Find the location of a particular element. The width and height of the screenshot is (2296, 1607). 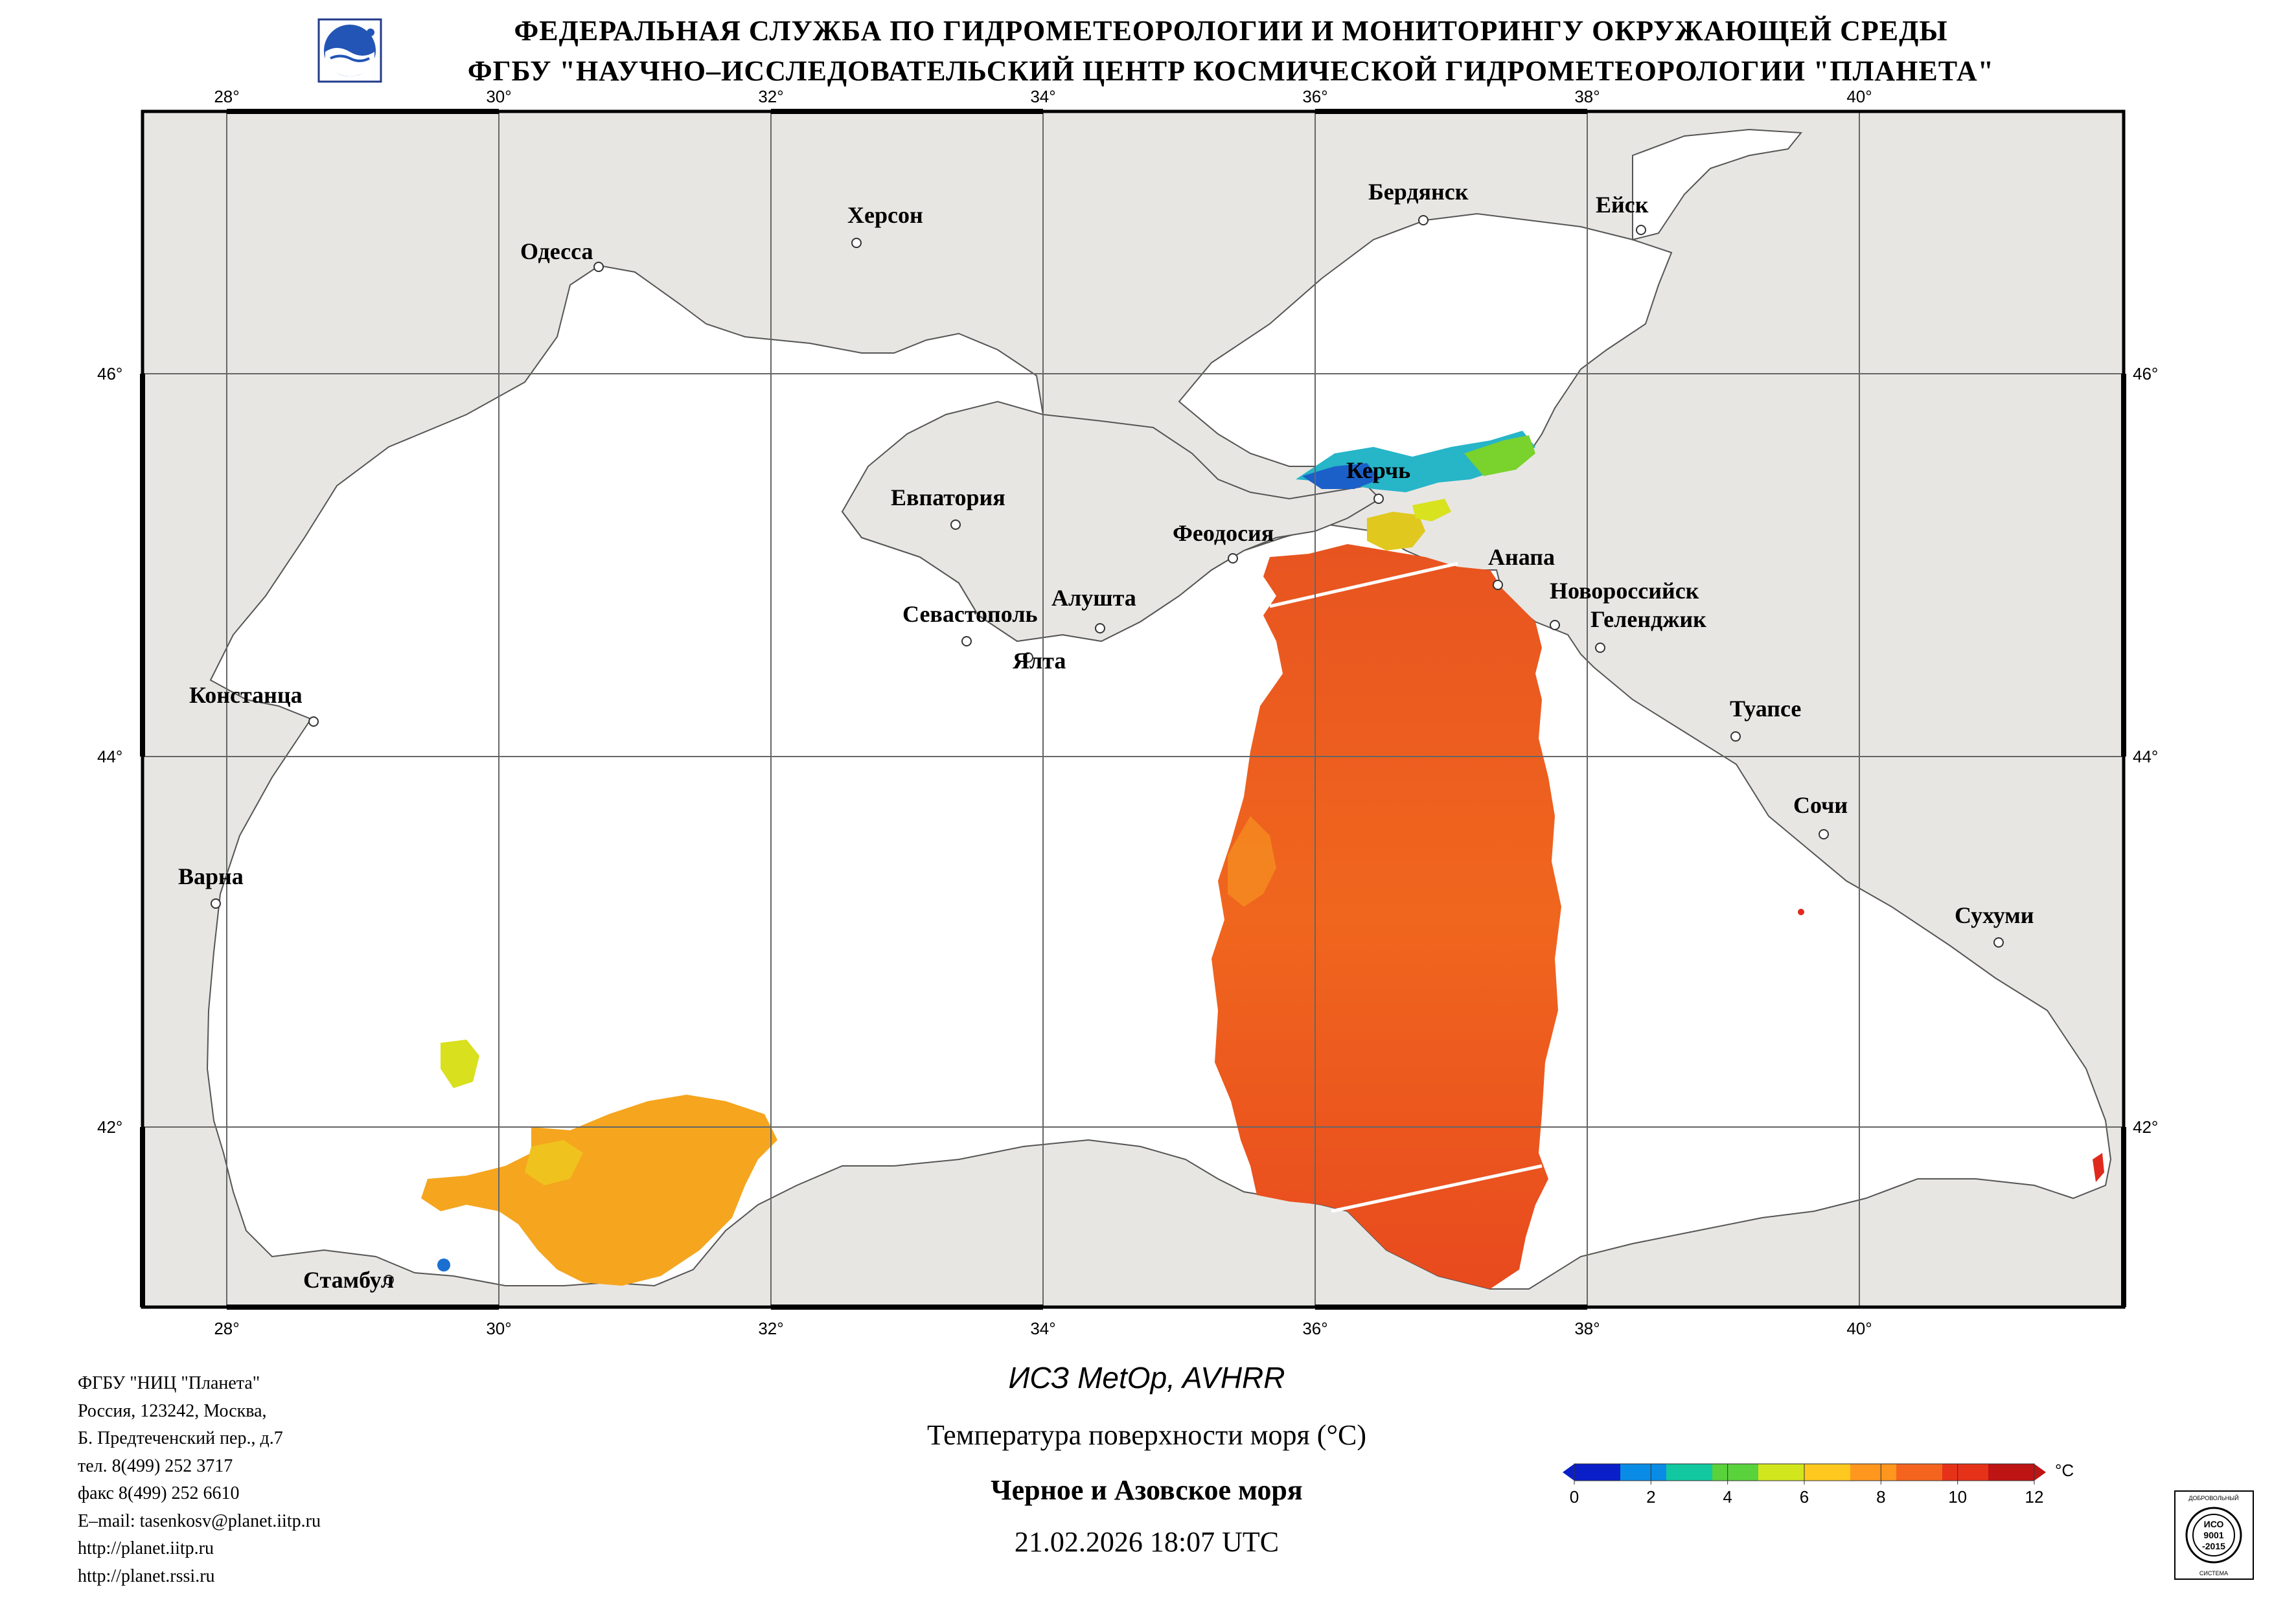

city-label: Геленджик is located at coordinates (1648, 619).